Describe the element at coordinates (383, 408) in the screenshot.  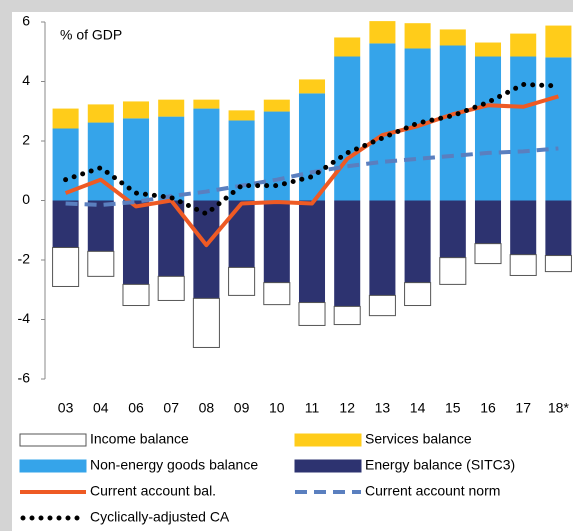
I see `x-tick-label: 13` at that location.